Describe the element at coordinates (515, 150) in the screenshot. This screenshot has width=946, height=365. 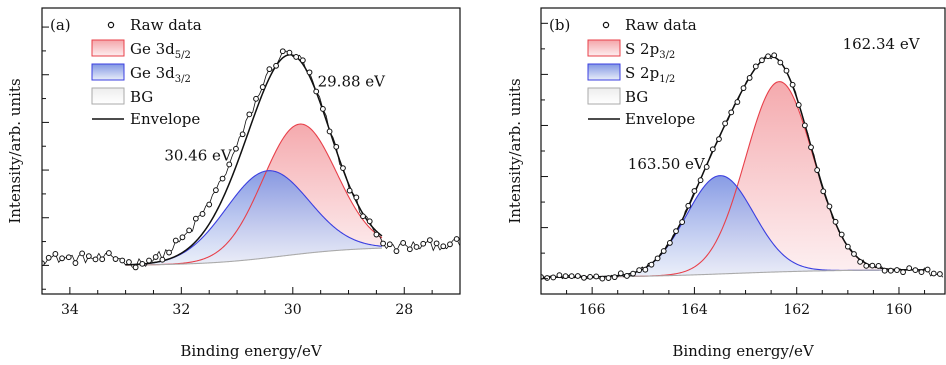
I see `y-axis-title-b: Intensity/arb. units` at that location.